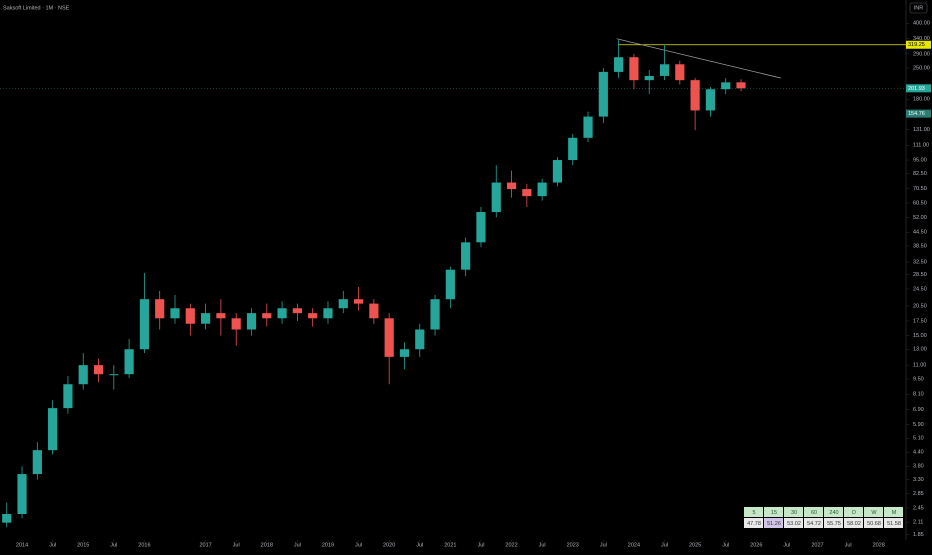 Image resolution: width=932 pixels, height=555 pixels. I want to click on currency-box, so click(918, 8).